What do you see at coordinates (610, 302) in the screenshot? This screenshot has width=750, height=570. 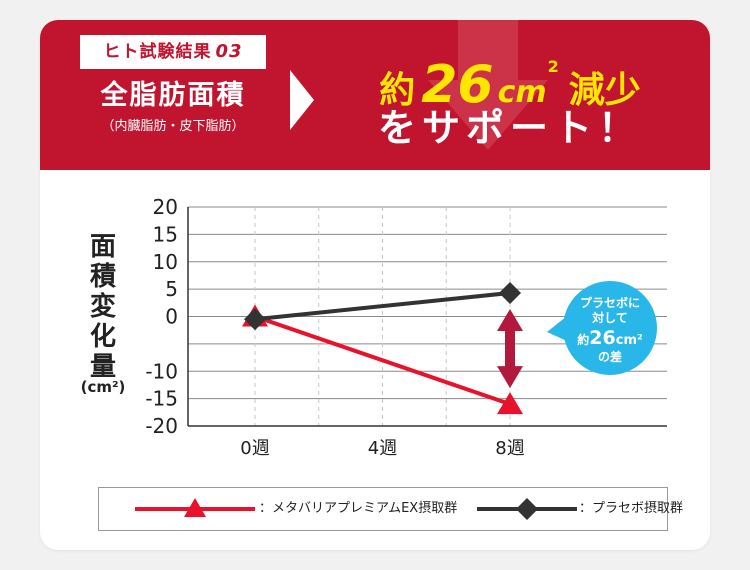 I see `annotation-line-1: プラセボに` at bounding box center [610, 302].